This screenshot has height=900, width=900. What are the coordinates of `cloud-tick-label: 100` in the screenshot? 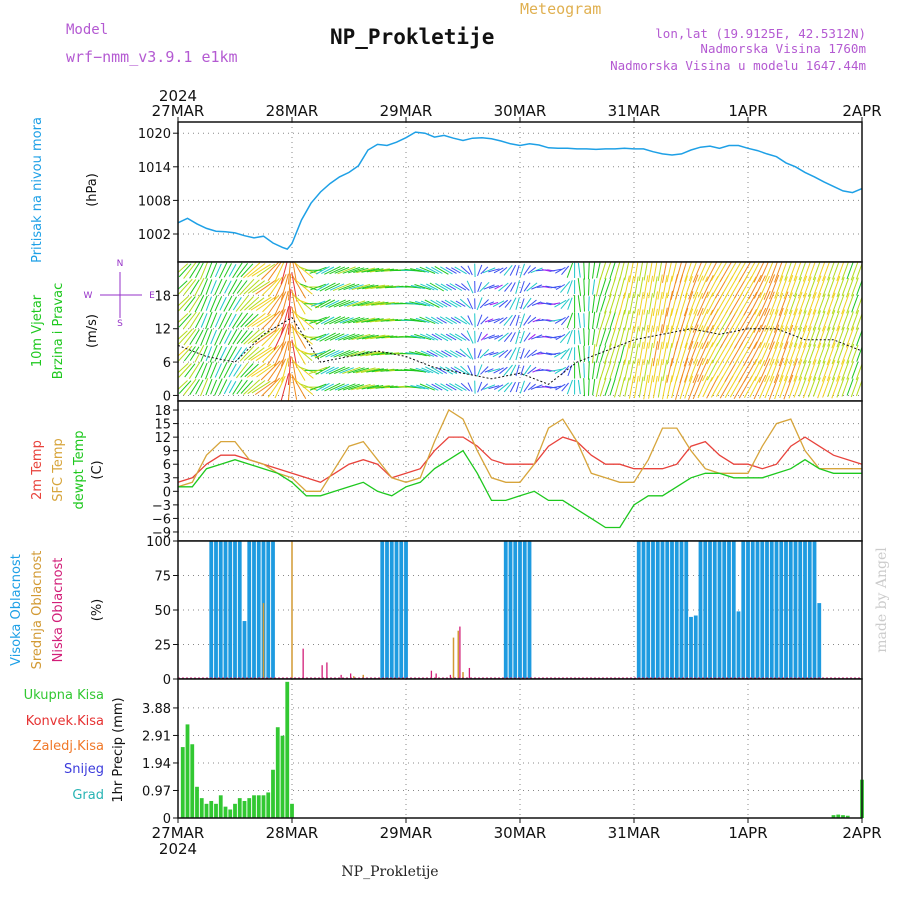 It's located at (158, 542).